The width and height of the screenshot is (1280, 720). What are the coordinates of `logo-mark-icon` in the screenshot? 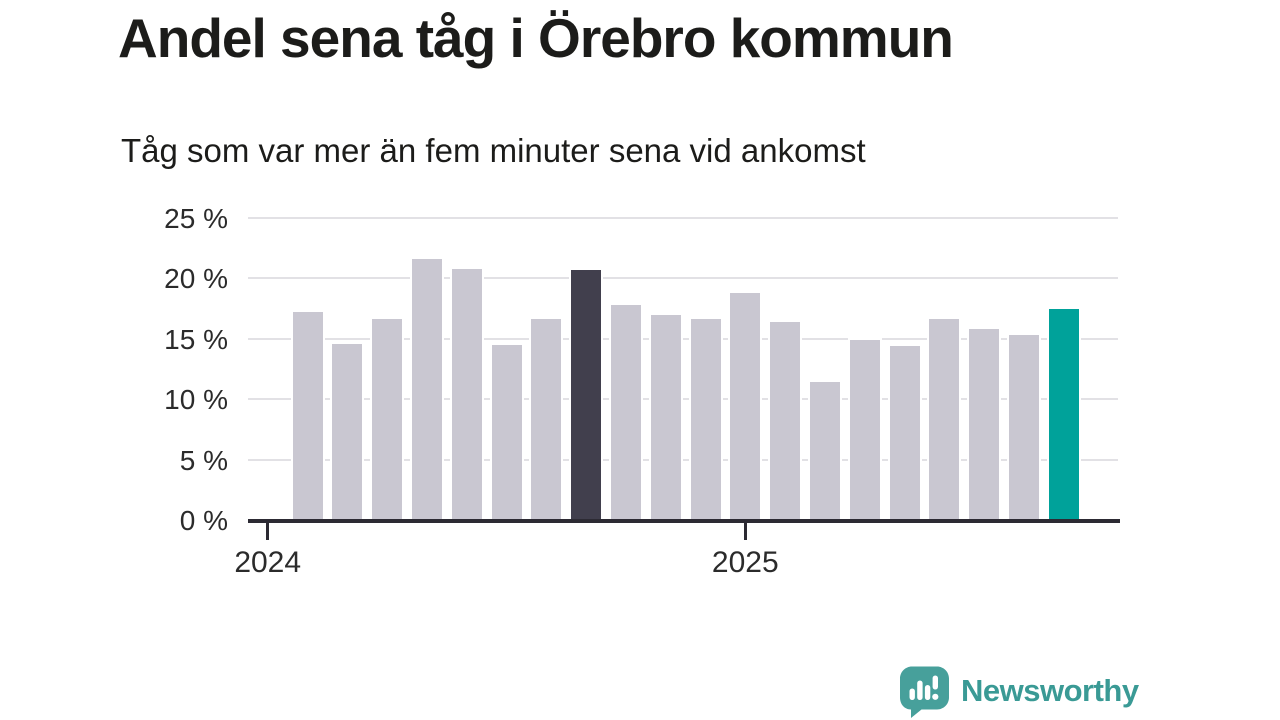 It's located at (924, 692).